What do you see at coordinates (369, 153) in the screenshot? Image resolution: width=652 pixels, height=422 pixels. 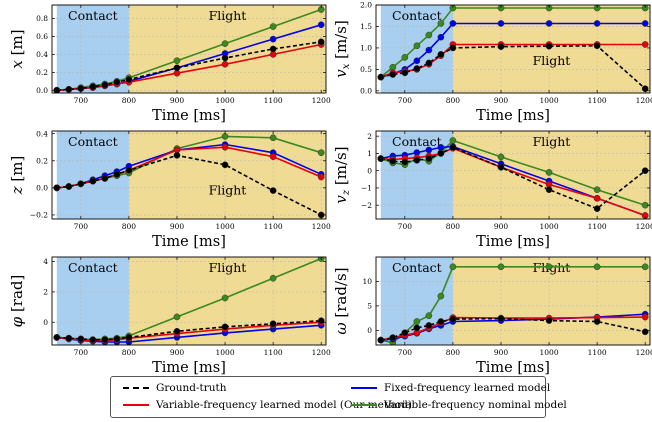 I see `y-tick-label: 1` at bounding box center [369, 153].